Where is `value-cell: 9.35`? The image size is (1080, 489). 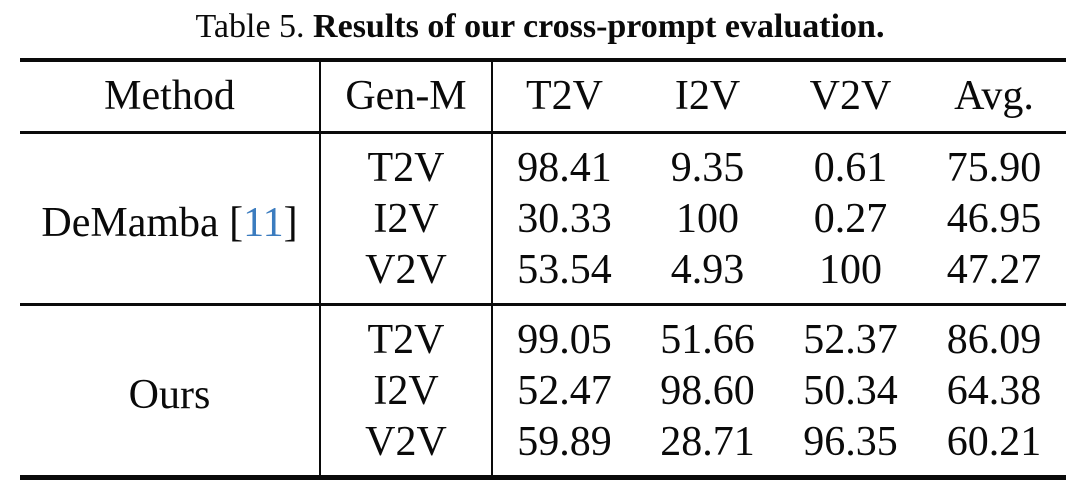
value-cell: 9.35 is located at coordinates (707, 168).